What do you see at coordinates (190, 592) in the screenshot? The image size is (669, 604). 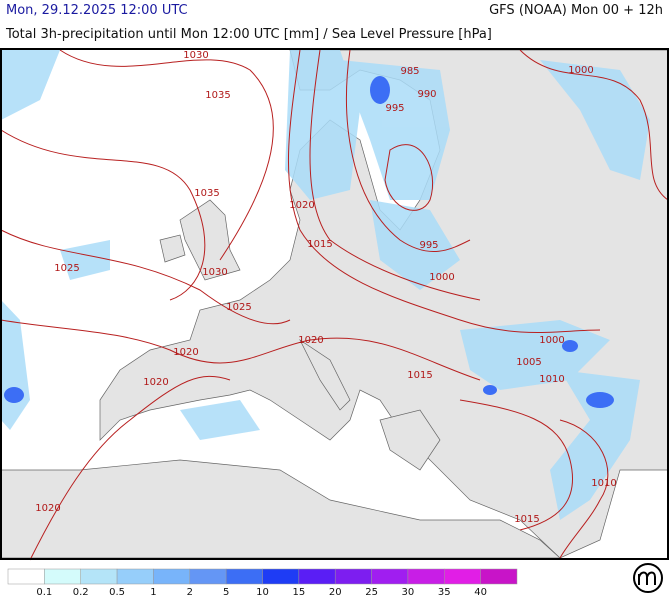 I see `legend-tick-label: 2` at bounding box center [190, 592].